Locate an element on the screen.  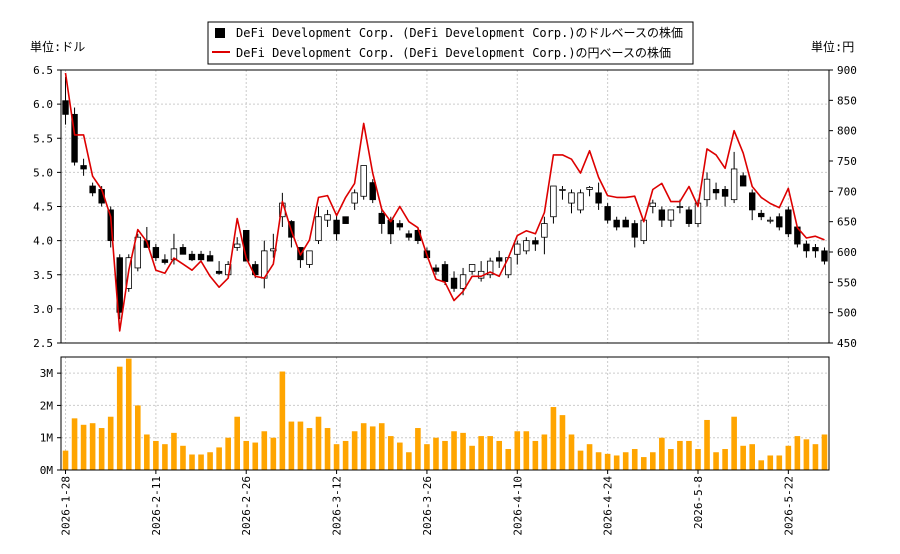
date-axis-tick-label: 2026-2-11 is located at coordinates (156, 506).